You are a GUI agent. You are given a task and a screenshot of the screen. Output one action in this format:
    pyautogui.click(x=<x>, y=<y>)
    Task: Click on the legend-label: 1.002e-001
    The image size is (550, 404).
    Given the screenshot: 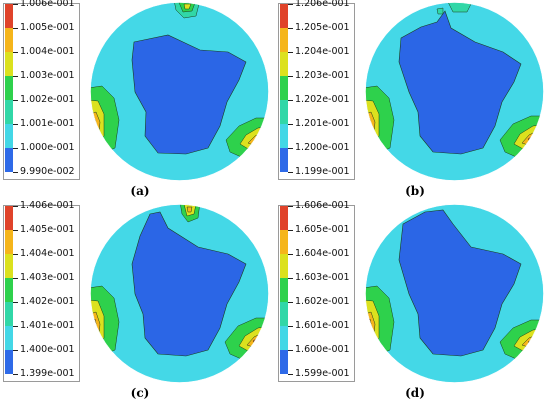 What is the action you would take?
    pyautogui.click(x=47, y=99)
    